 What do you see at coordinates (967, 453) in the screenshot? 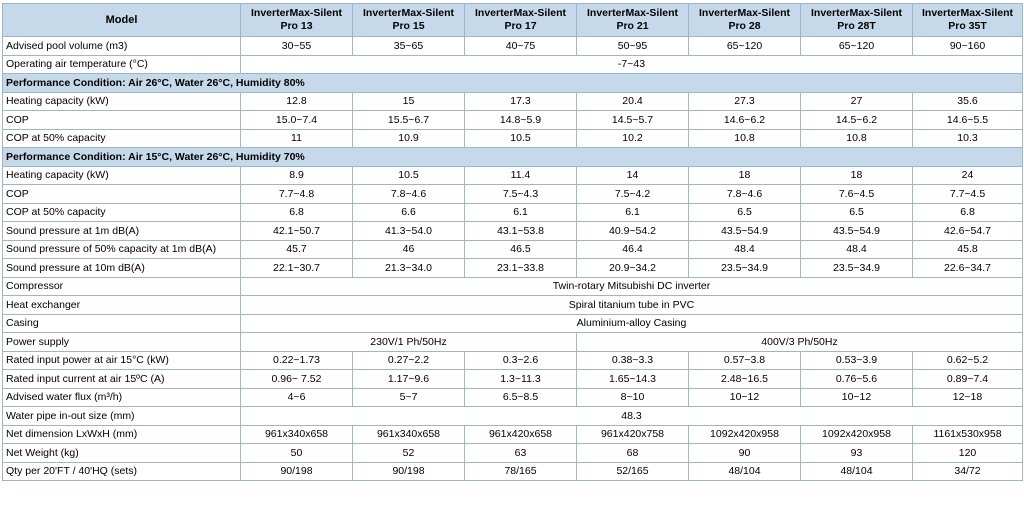
I see `cell-value: 120` at bounding box center [967, 453].